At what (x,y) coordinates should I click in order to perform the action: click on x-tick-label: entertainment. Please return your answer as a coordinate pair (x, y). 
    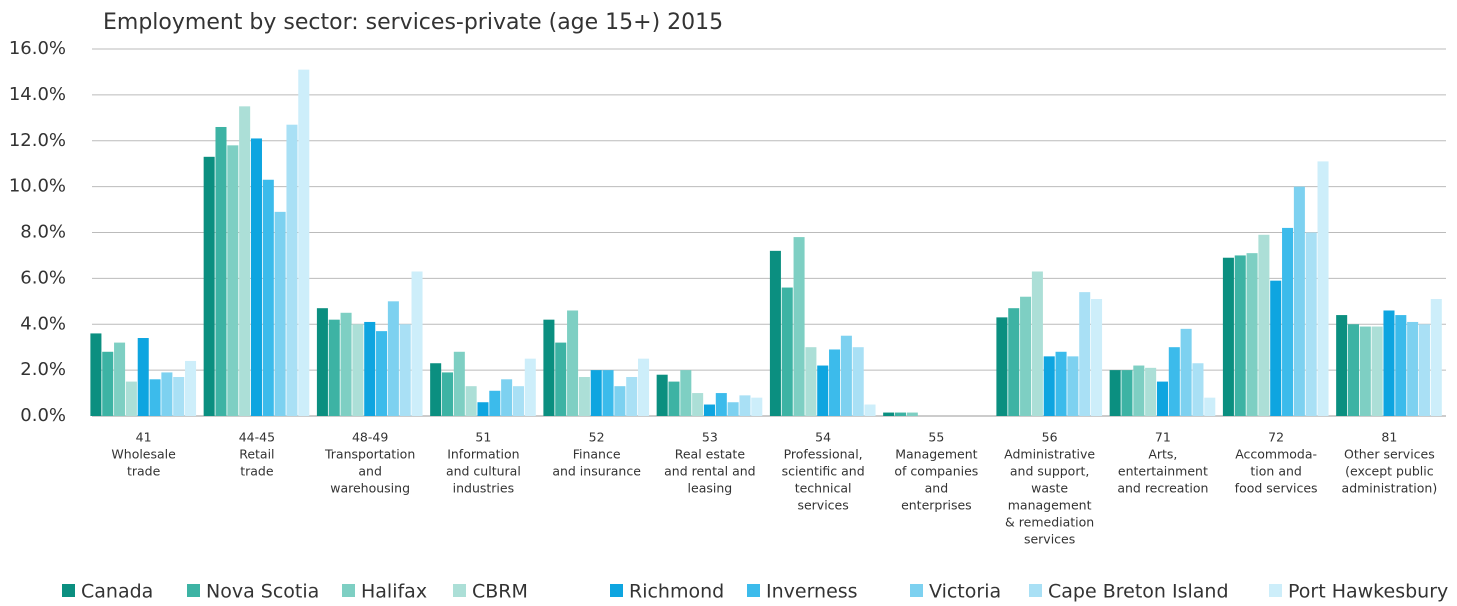
    Looking at the image, I should click on (1163, 471).